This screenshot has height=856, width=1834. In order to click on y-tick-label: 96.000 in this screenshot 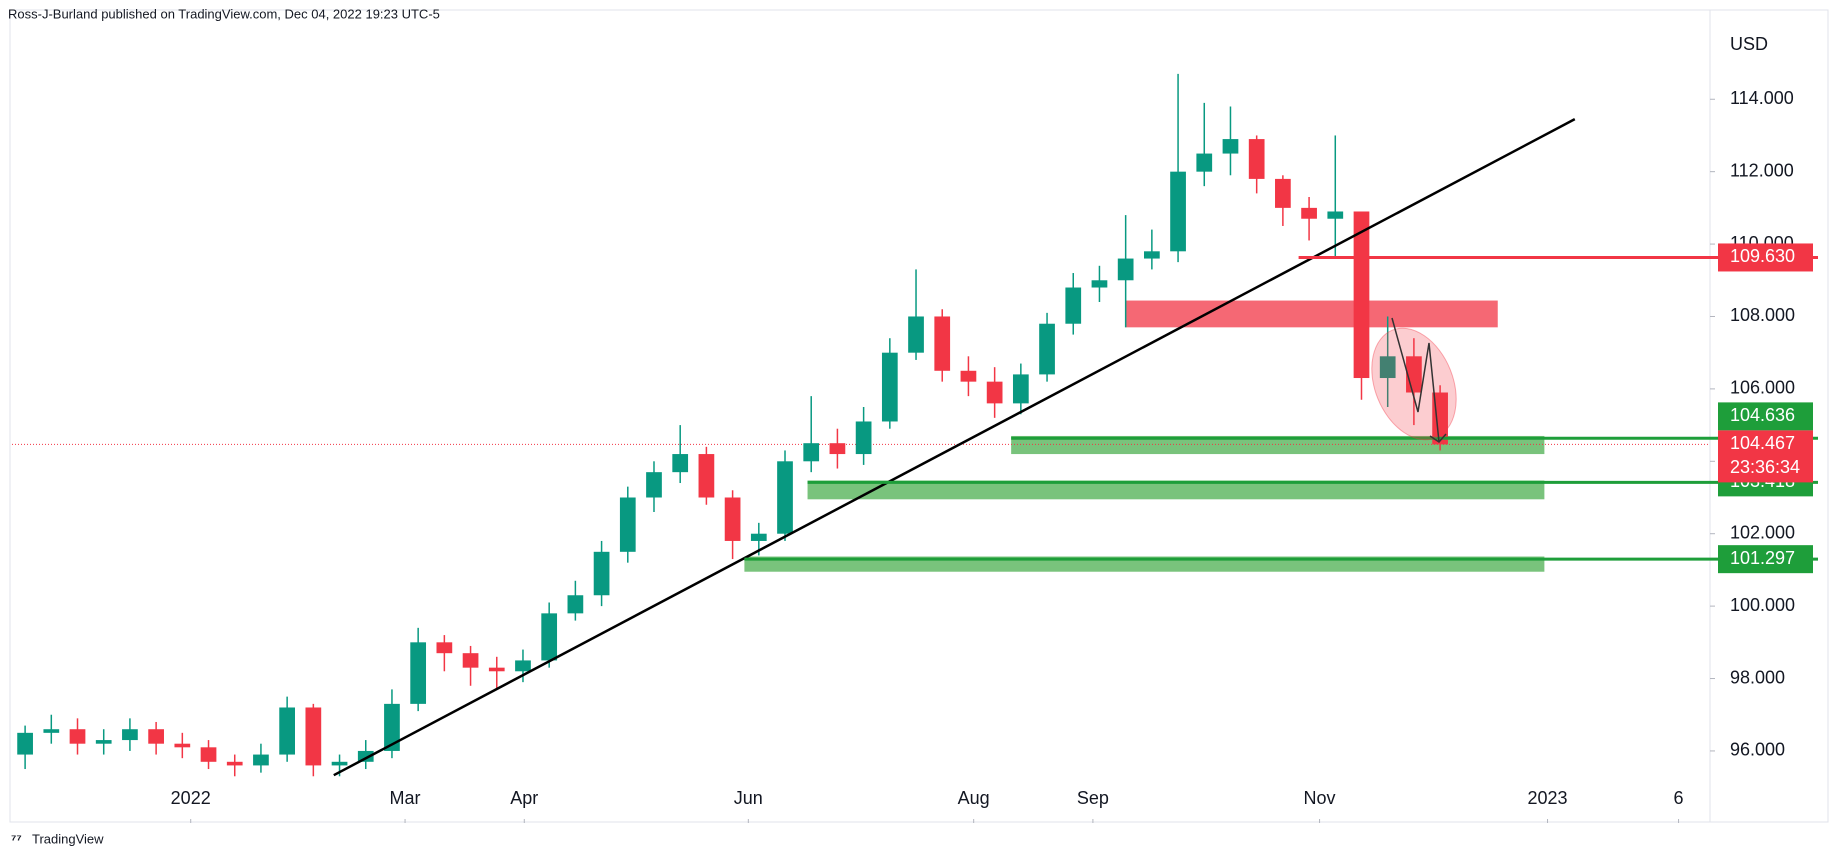, I will do `click(1757, 750)`.